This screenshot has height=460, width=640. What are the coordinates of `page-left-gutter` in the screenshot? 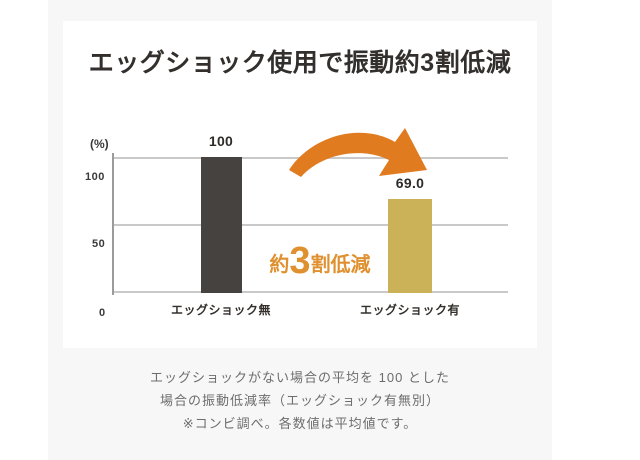 It's located at (24, 230).